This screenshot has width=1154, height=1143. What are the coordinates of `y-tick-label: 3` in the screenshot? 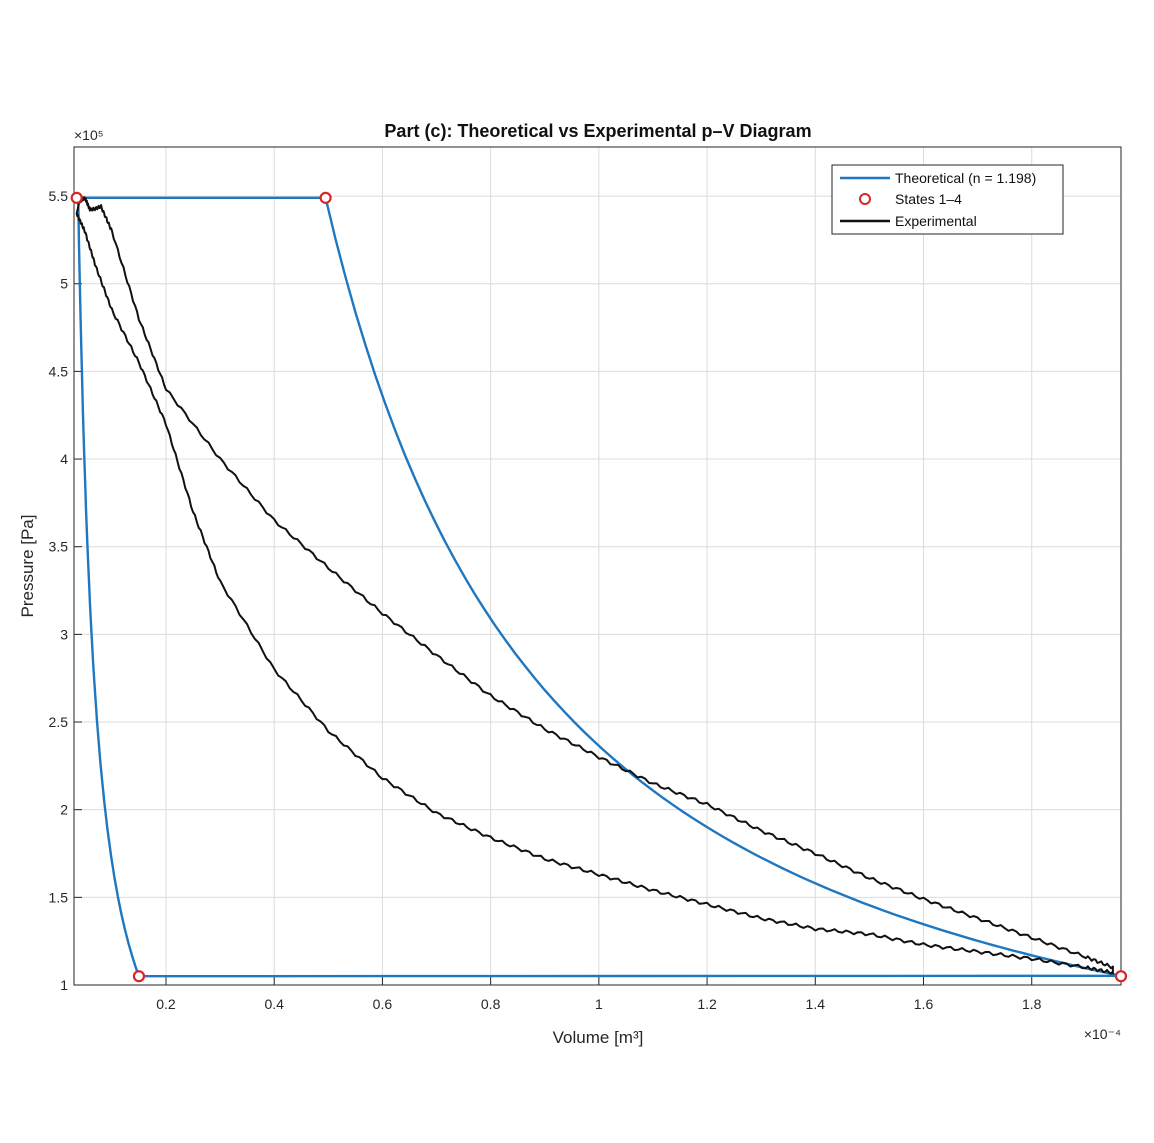 It's located at (64, 634).